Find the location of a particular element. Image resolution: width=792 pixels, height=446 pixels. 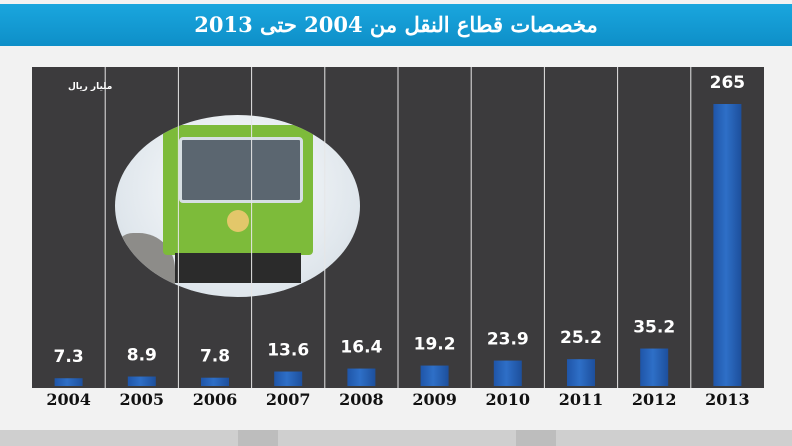

bar-2004 is located at coordinates (68, 382).